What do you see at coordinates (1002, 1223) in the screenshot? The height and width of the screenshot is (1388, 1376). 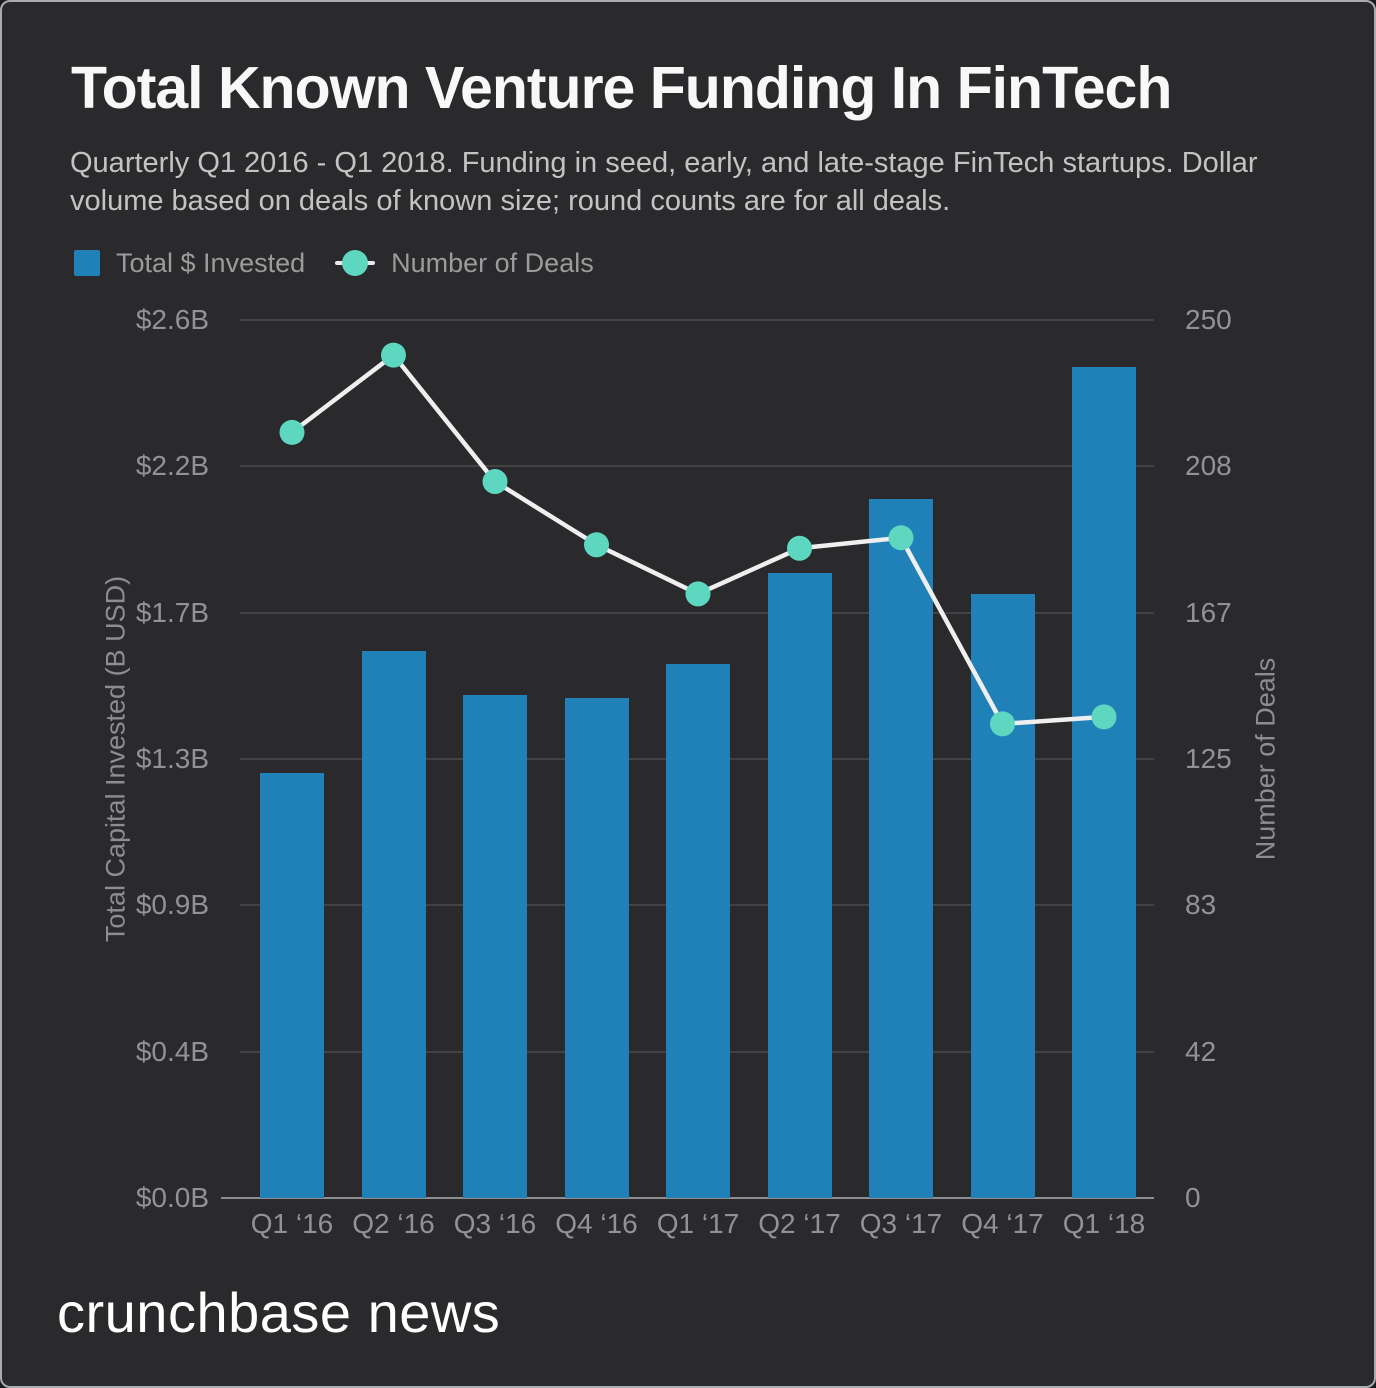 I see `x-tick: Q4 ‘17` at bounding box center [1002, 1223].